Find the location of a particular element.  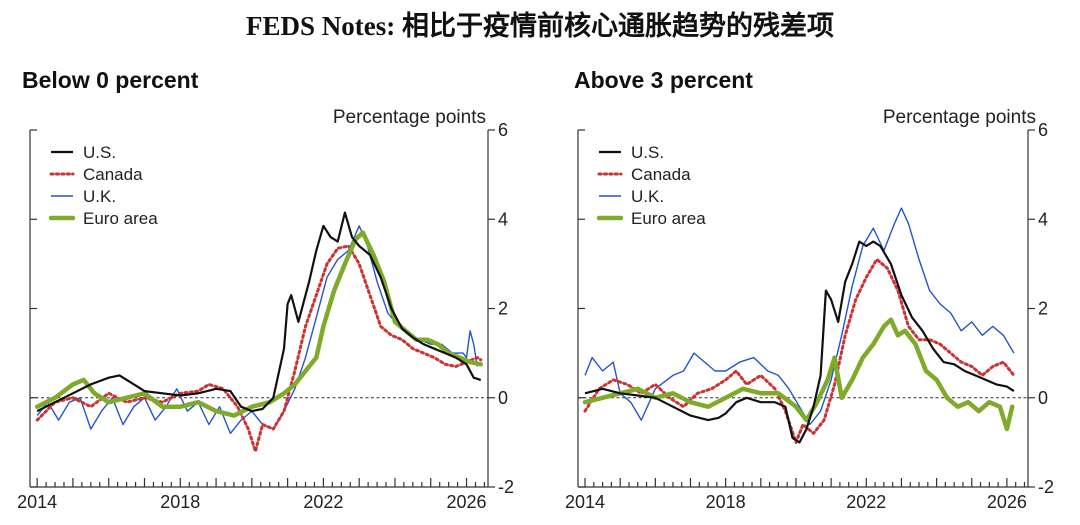

panel-below-0-percent-series-euro-area is located at coordinates (259, 324).